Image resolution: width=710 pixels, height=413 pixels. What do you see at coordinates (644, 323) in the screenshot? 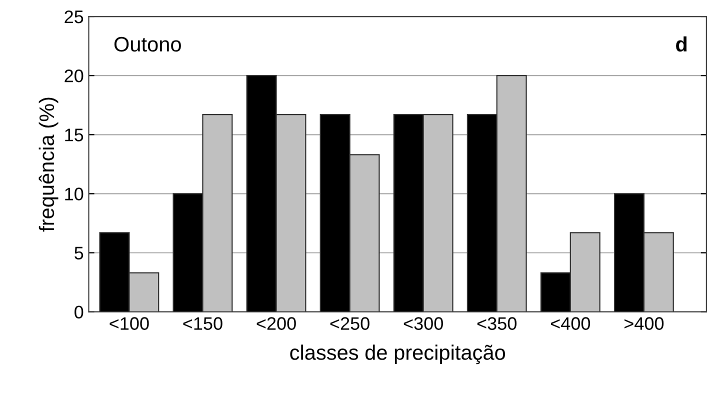
I see `x-tick-label: >400` at bounding box center [644, 323].